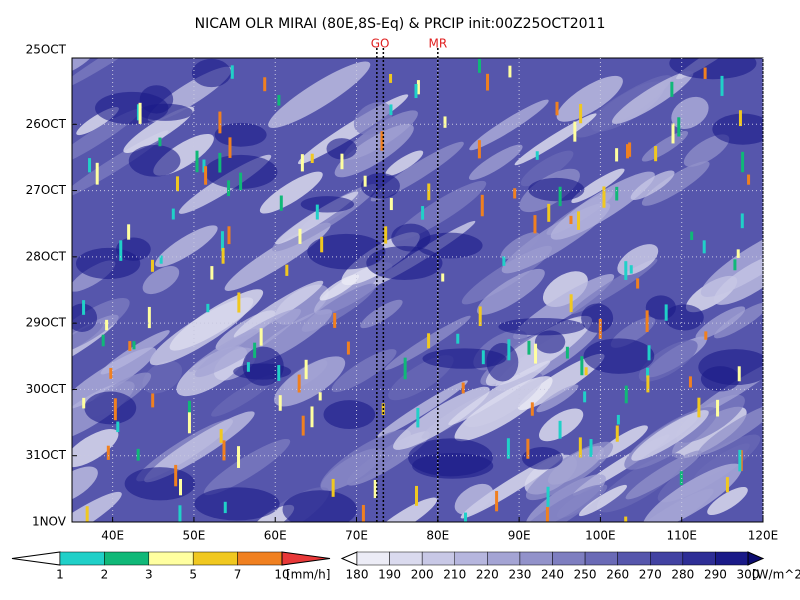  Describe the element at coordinates (422, 575) in the screenshot. I see `colorbar-label: 200` at that location.